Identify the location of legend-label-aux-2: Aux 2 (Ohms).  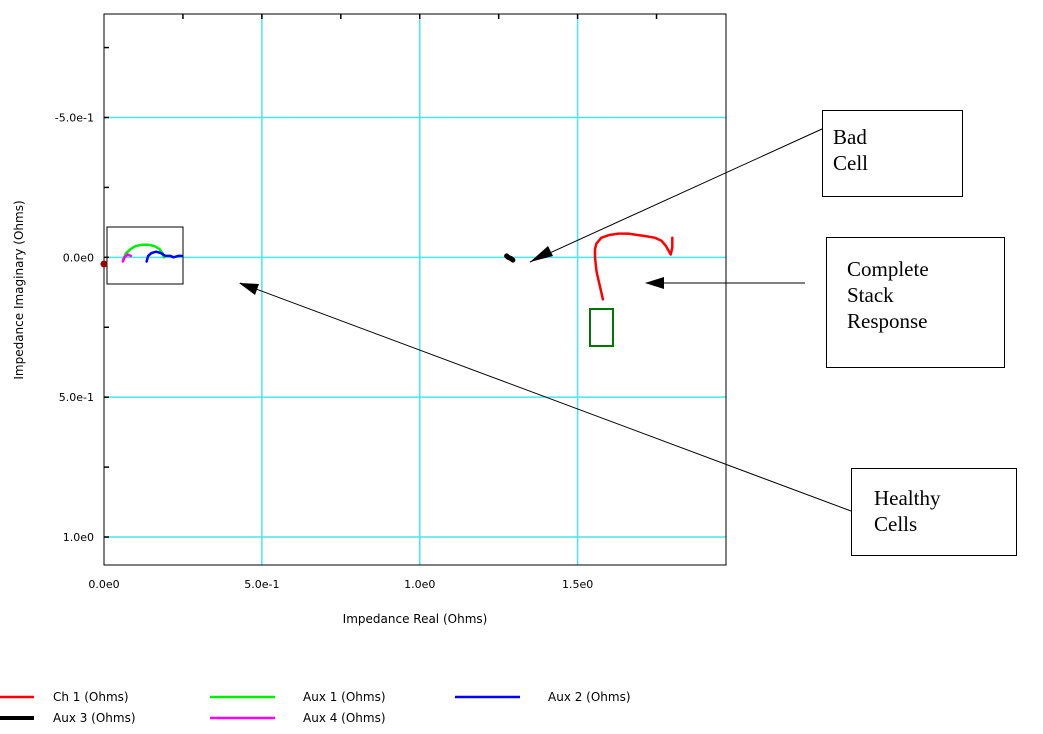
(589, 697).